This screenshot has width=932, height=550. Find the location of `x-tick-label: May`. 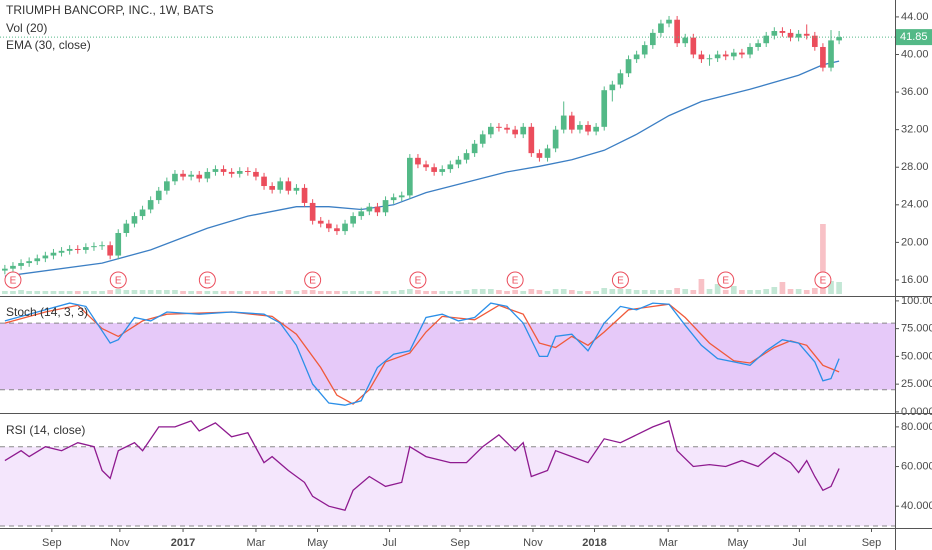

x-tick-label: May is located at coordinates (317, 543).